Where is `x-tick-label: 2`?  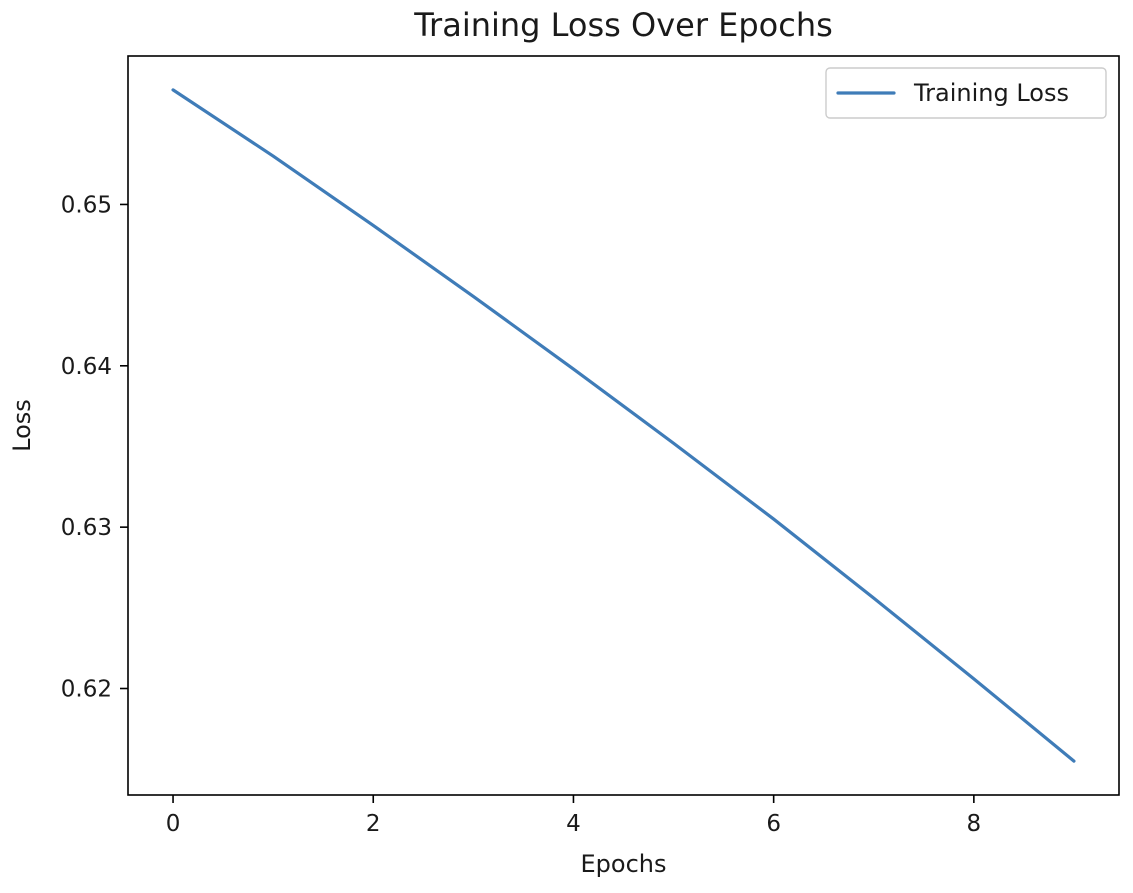 x-tick-label: 2 is located at coordinates (373, 824).